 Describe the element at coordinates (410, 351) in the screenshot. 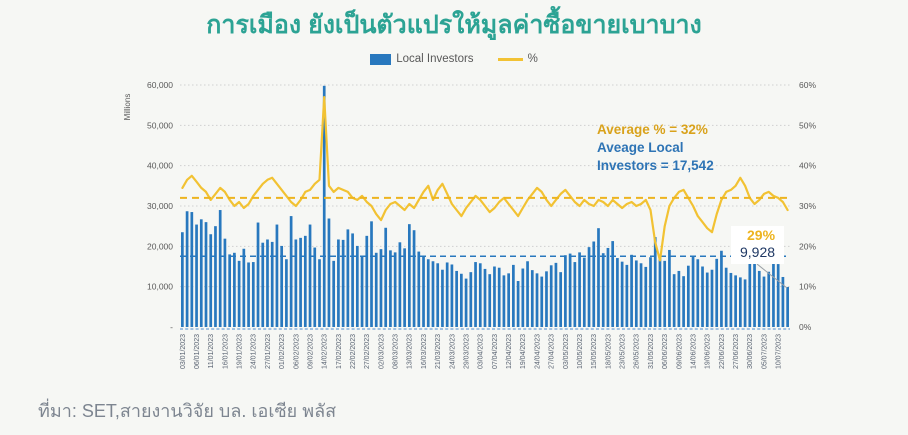

I see `svg-text: 13/03/2023` at that location.